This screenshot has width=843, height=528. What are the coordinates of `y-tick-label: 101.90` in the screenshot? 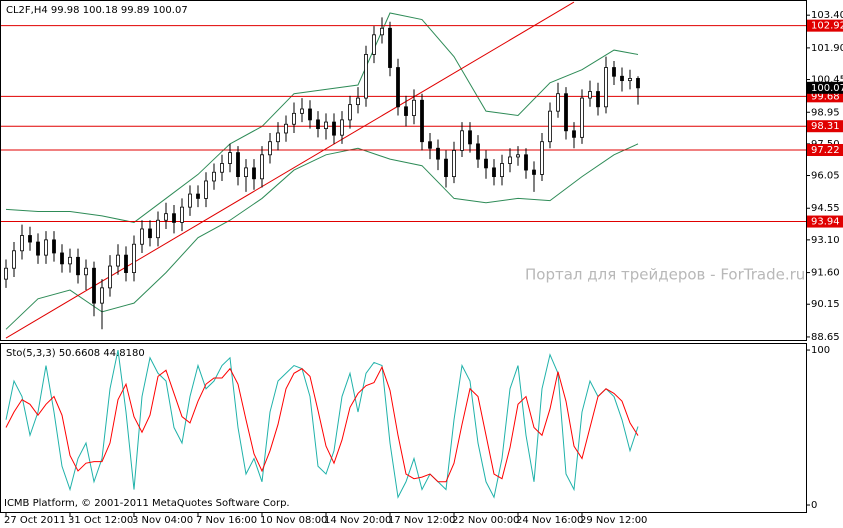 It's located at (827, 48).